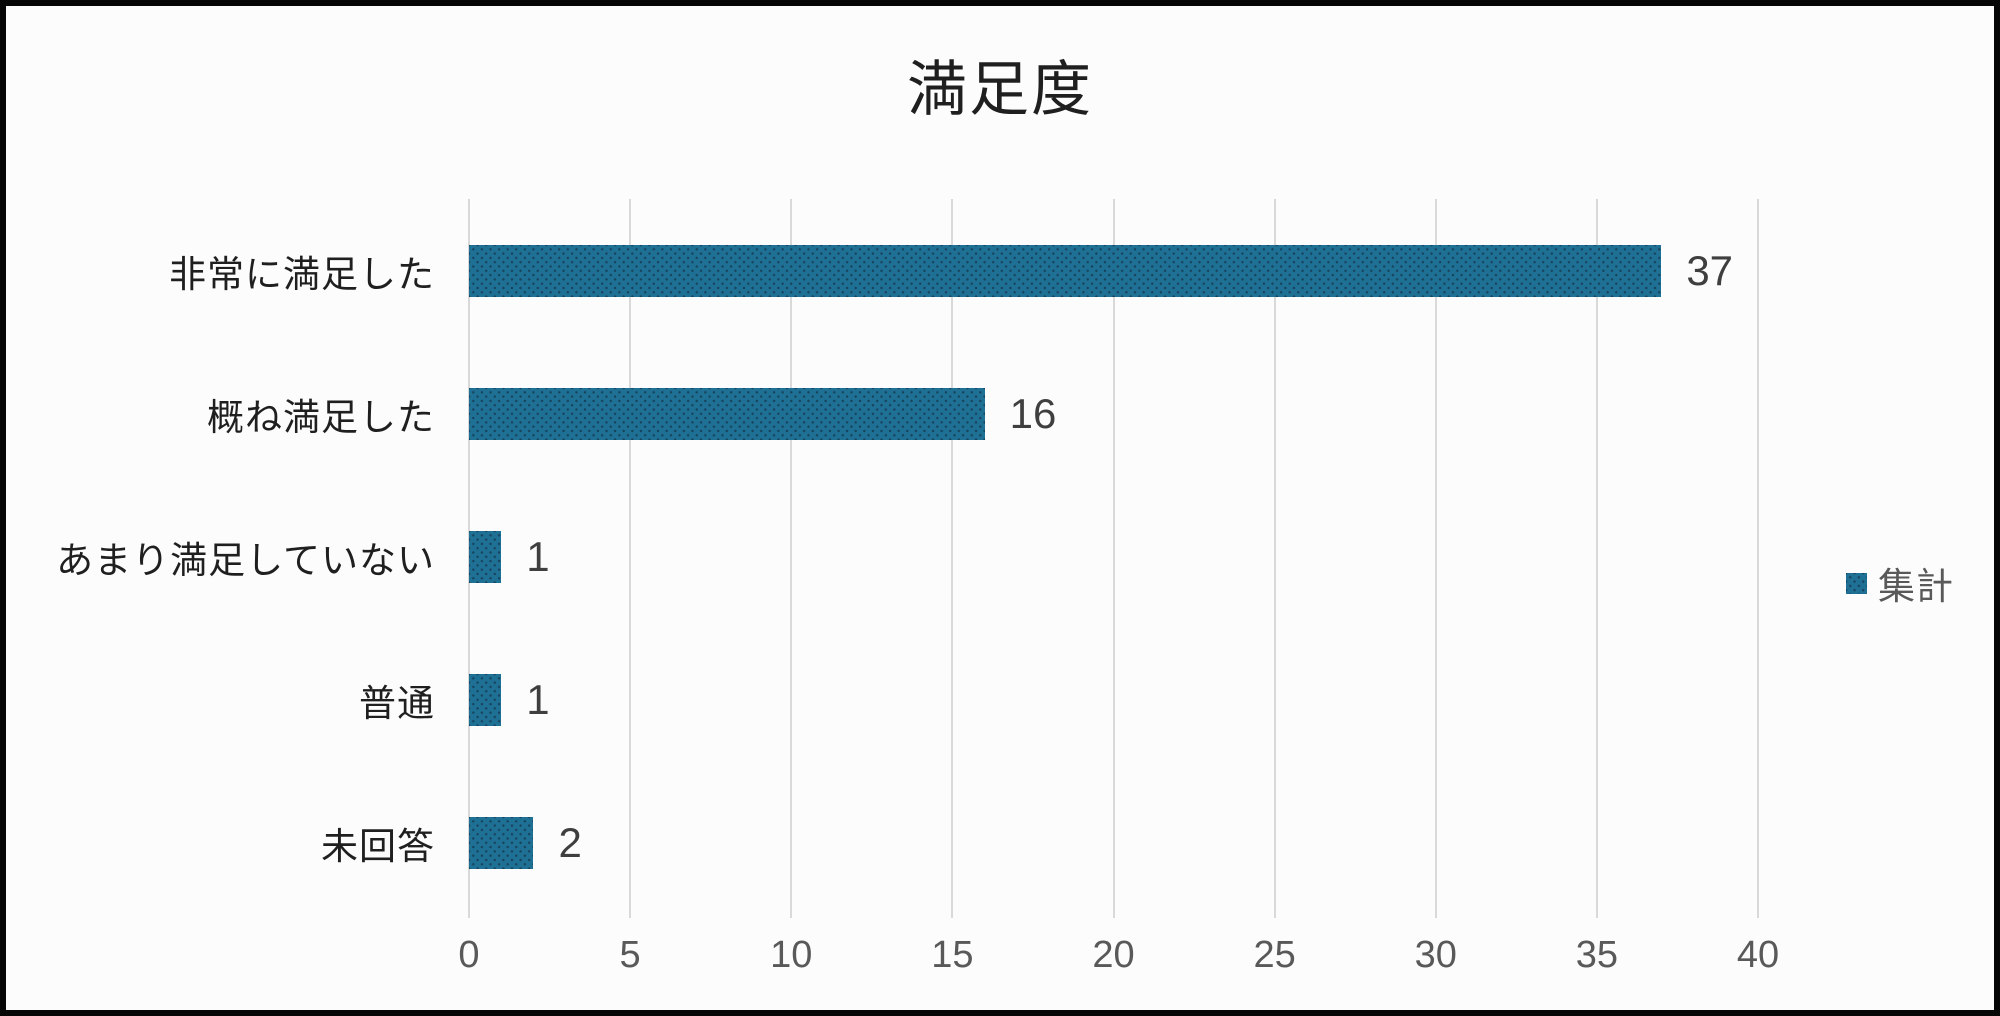  Describe the element at coordinates (1597, 955) in the screenshot. I see `x-tick-label: 35` at that location.